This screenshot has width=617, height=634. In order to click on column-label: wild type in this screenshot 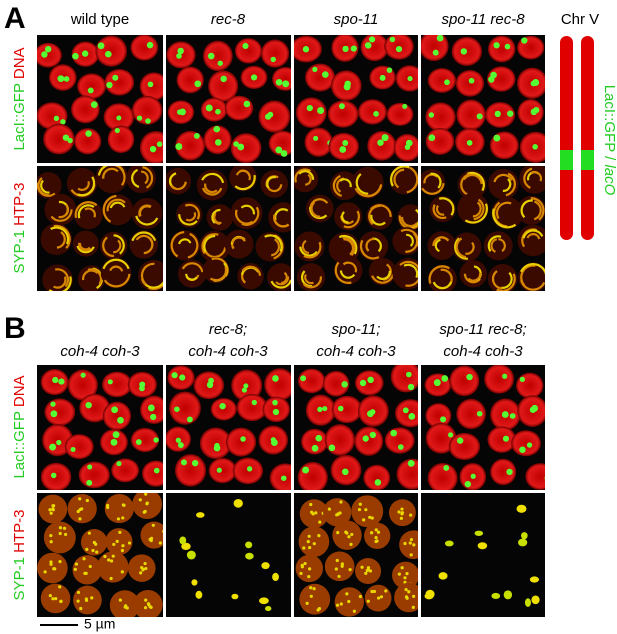, I will do `click(99, 19)`.